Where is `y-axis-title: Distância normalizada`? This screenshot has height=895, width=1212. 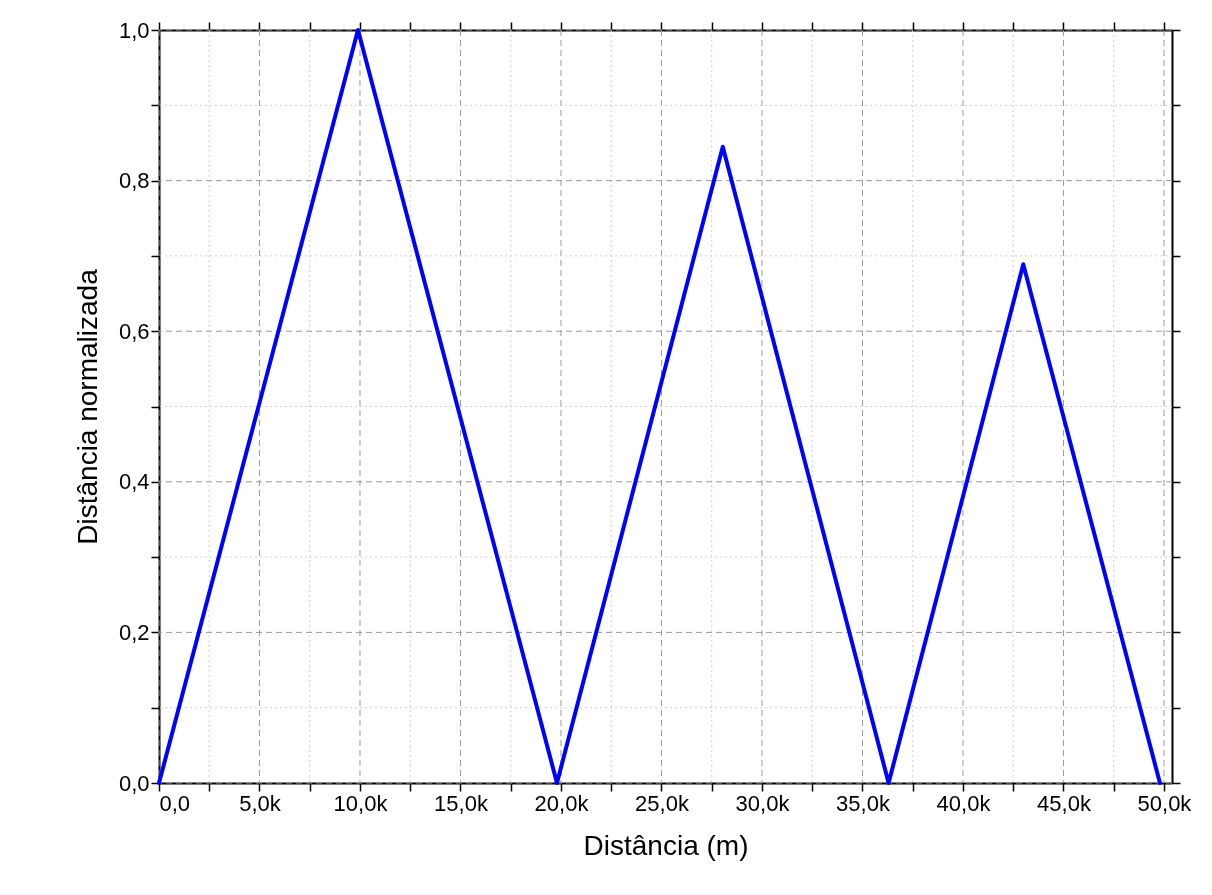 y-axis-title: Distância normalizada is located at coordinates (87, 406).